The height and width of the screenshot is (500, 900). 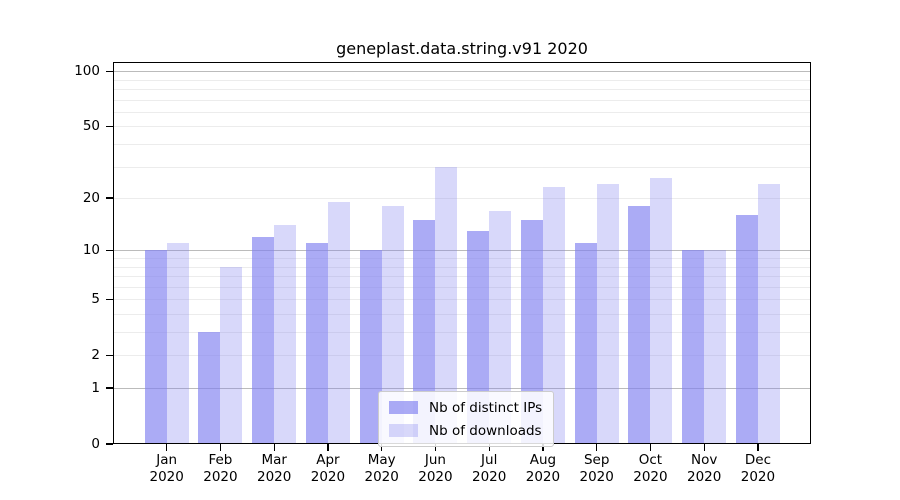 What do you see at coordinates (95, 299) in the screenshot?
I see `y-tick-label-5: 5` at bounding box center [95, 299].